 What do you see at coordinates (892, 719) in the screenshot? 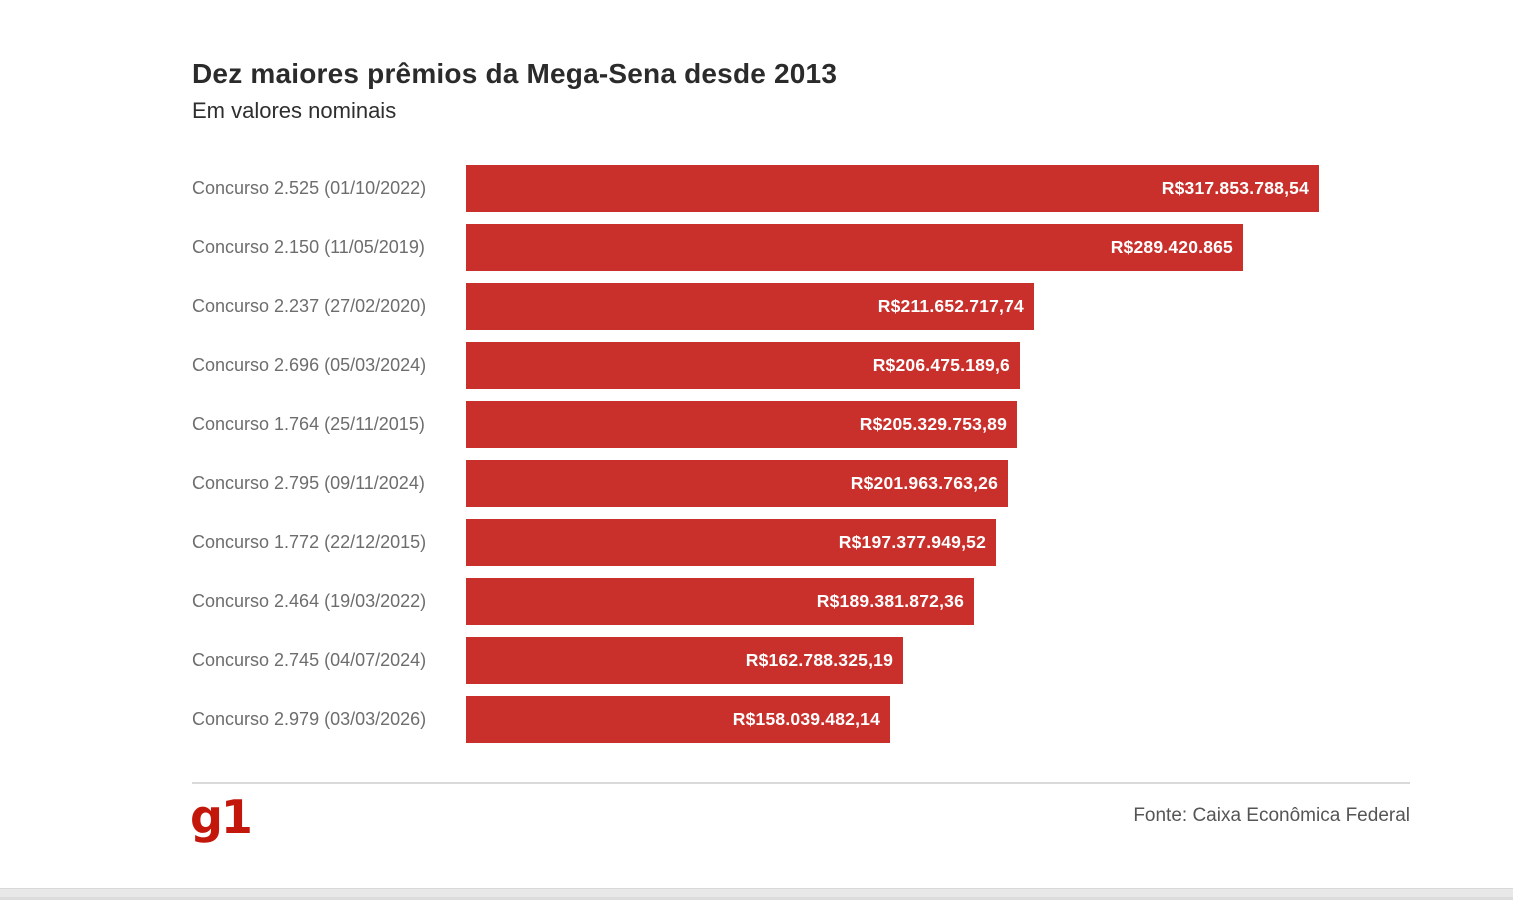
I see `bar-track: R$158.039.482,14` at bounding box center [892, 719].